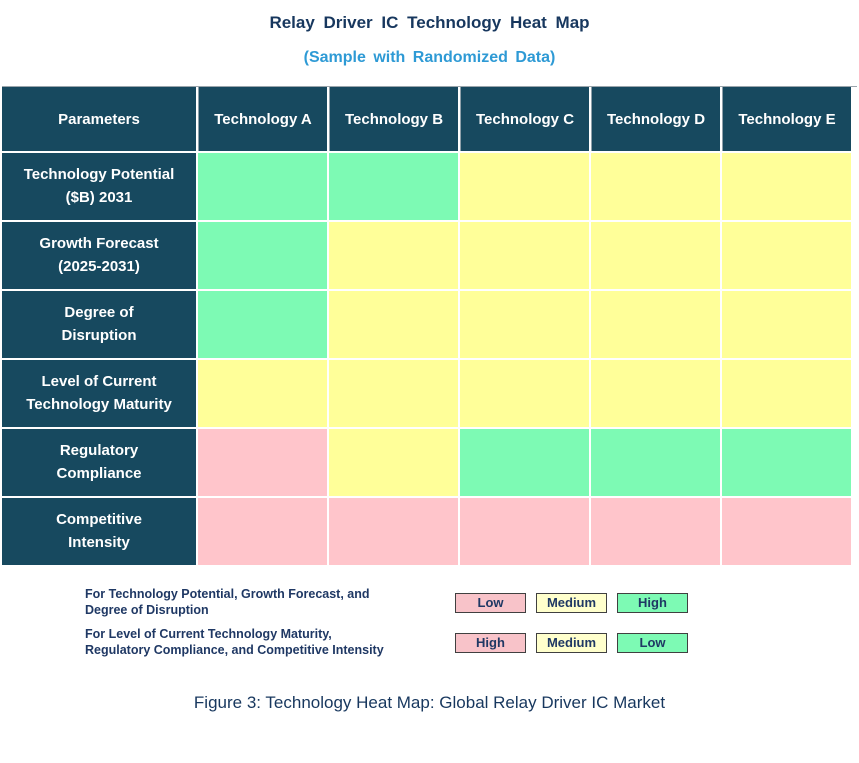 Image resolution: width=859 pixels, height=763 pixels. Describe the element at coordinates (99, 324) in the screenshot. I see `row-label-degree-of-disruption: Degree of Disruption` at that location.